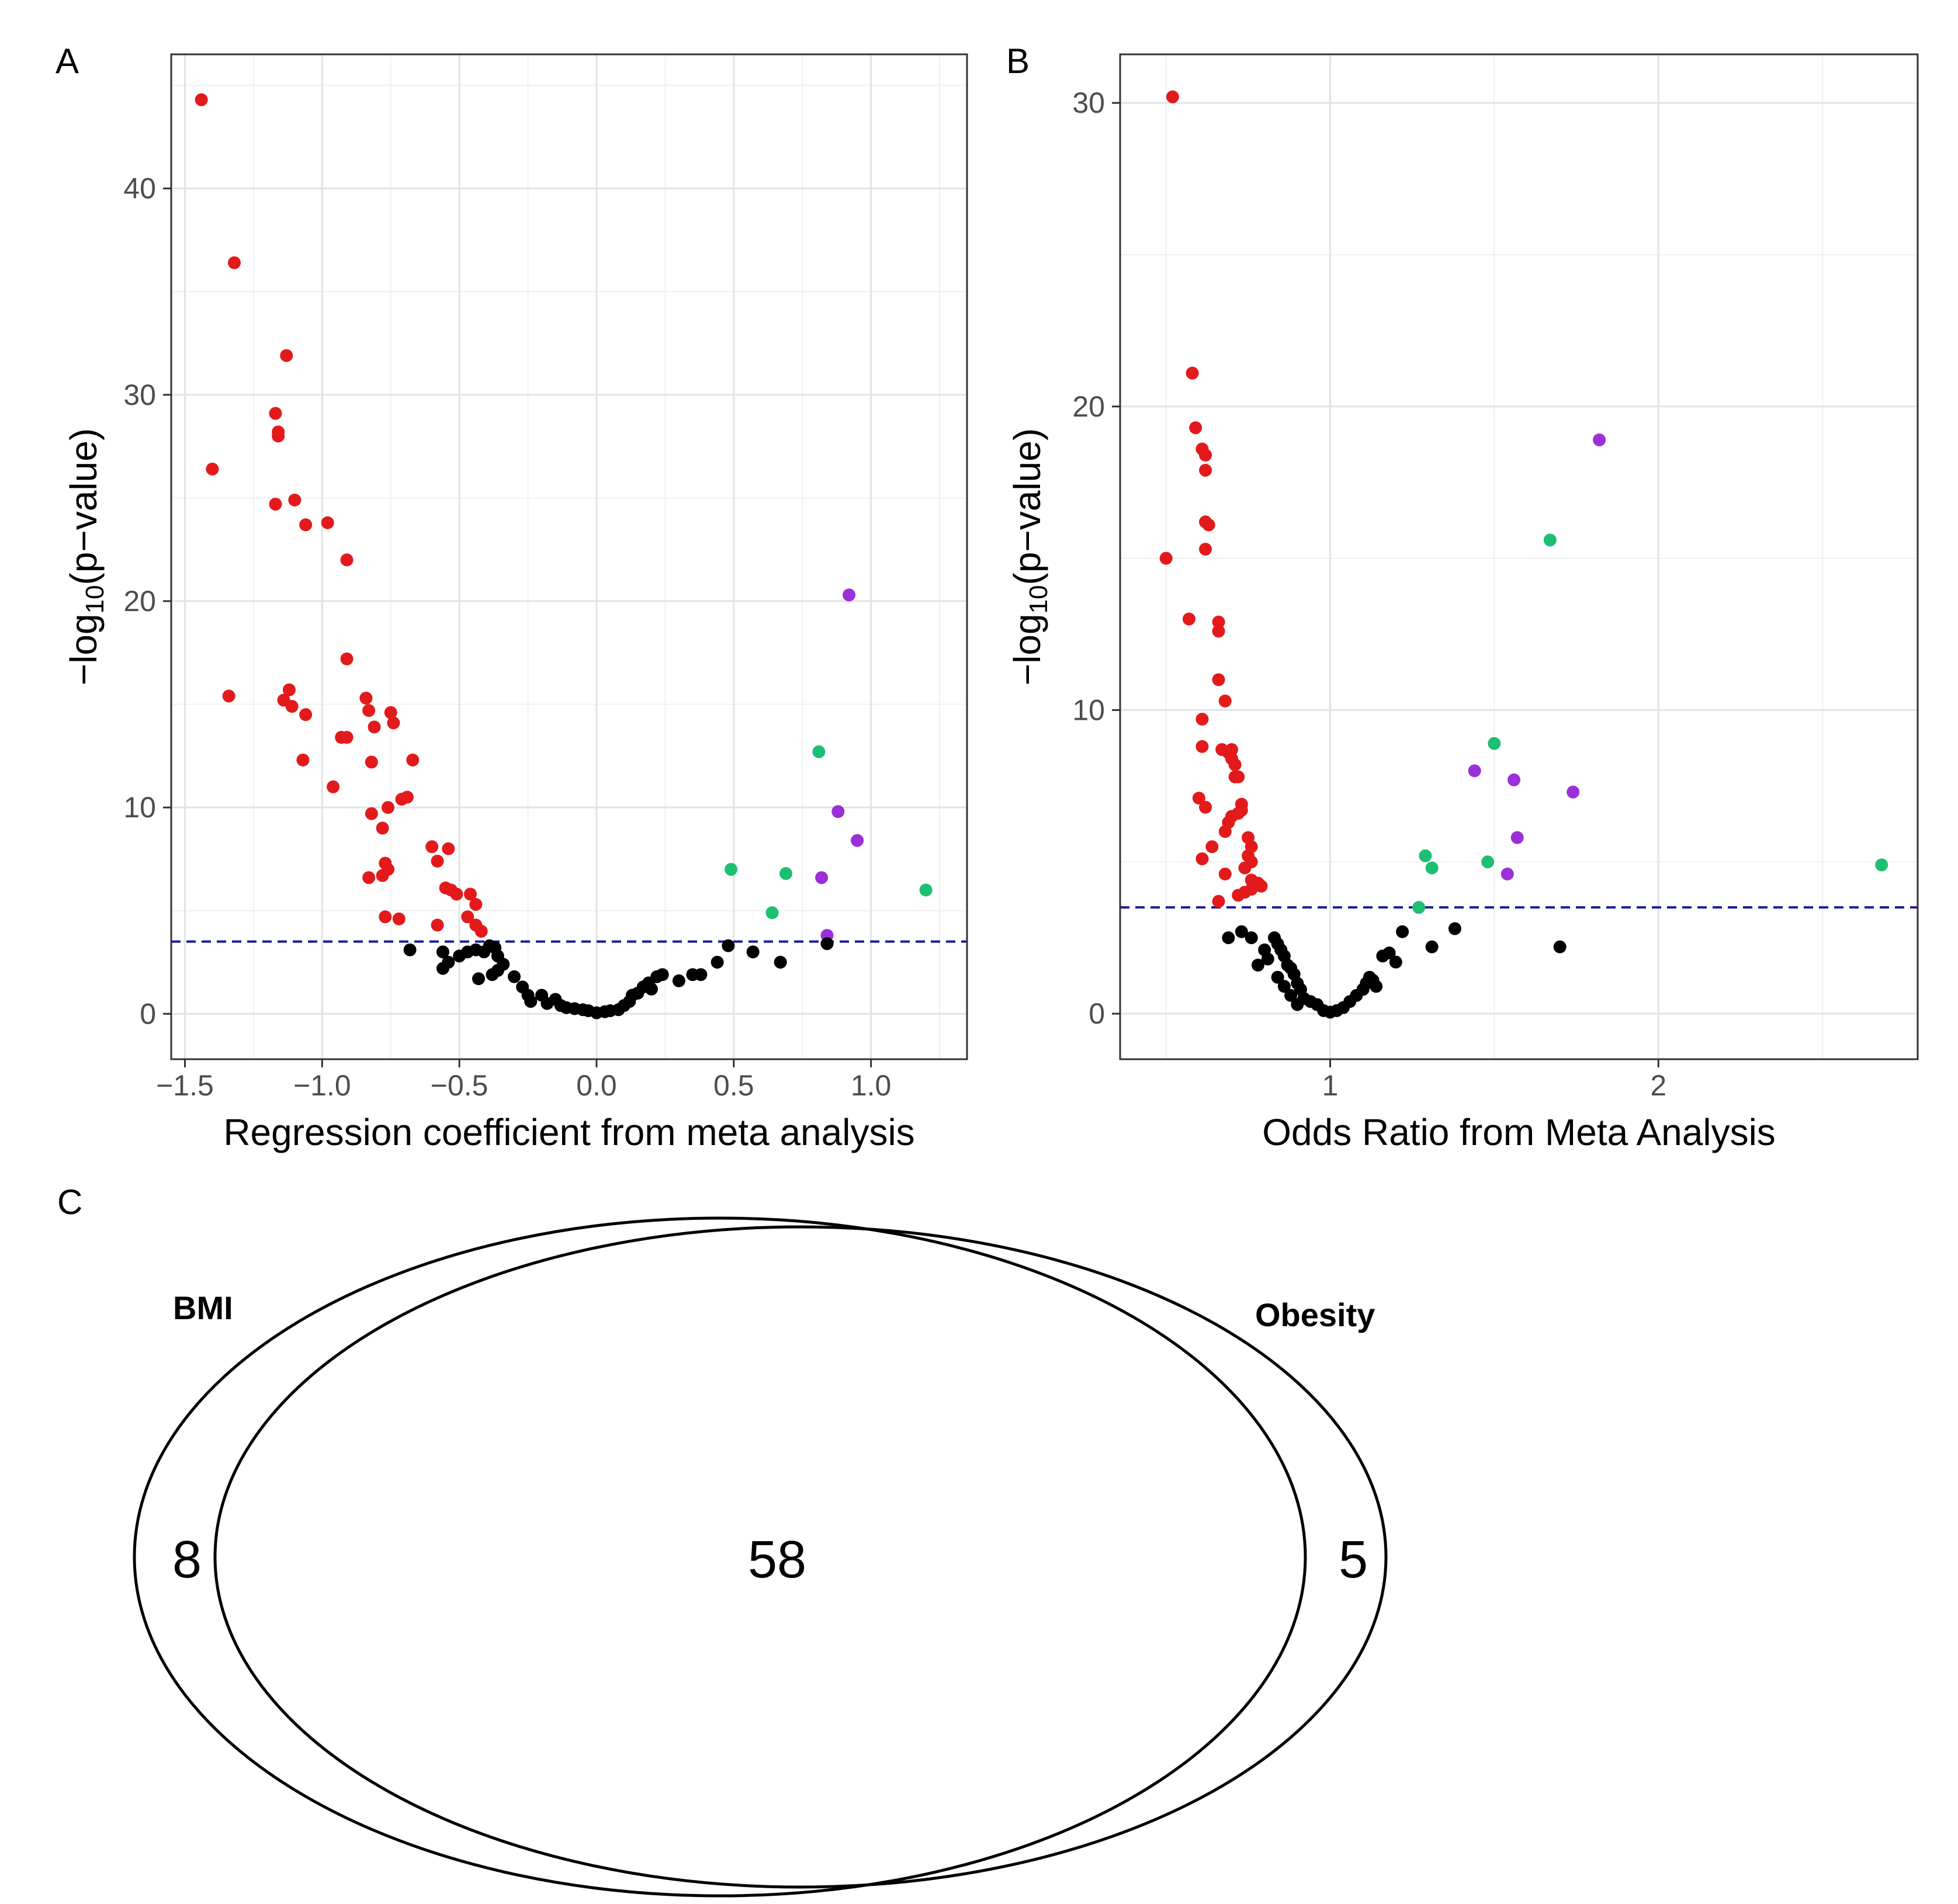 The image size is (1958, 1904). I want to click on panel-b-y-title-suffix: (p−value), so click(1027, 506).